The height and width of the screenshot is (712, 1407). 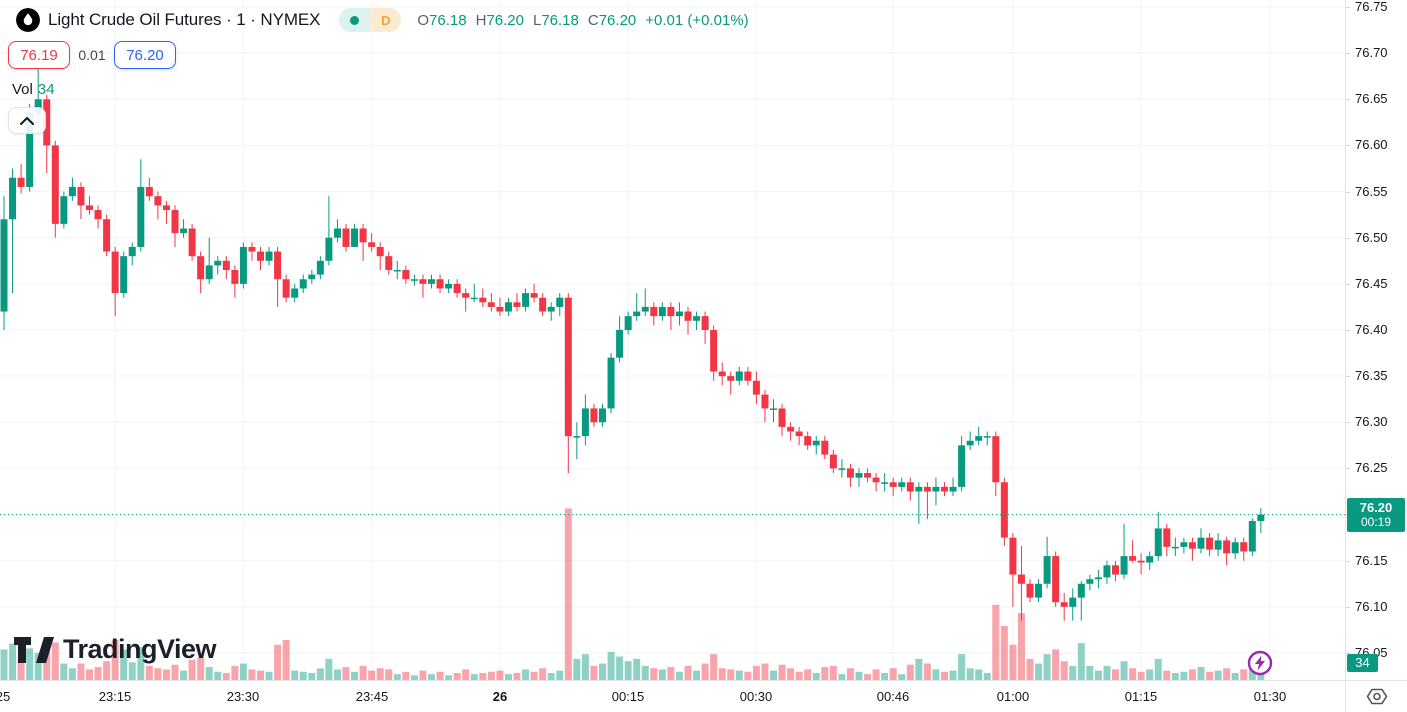 I want to click on price-tick-label: 76.40, so click(x=1371, y=329).